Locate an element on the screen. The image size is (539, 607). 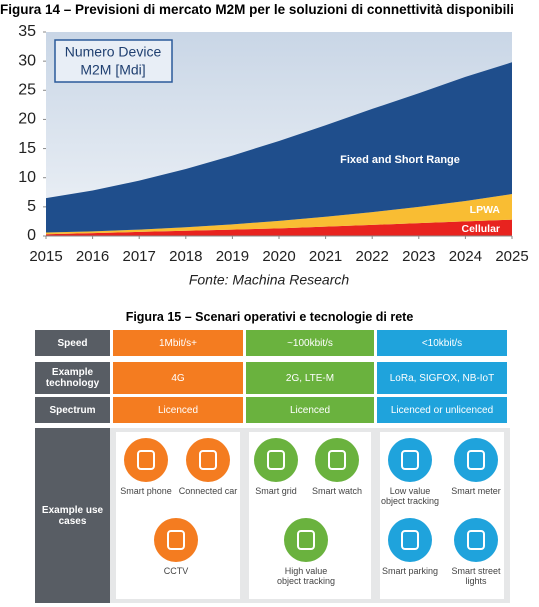
use-case-label: Smart parking is located at coordinates (410, 571).